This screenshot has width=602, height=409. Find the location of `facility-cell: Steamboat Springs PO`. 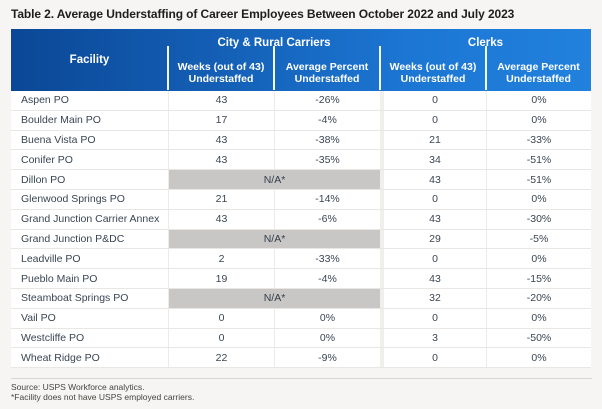

facility-cell: Steamboat Springs PO is located at coordinates (75, 298).